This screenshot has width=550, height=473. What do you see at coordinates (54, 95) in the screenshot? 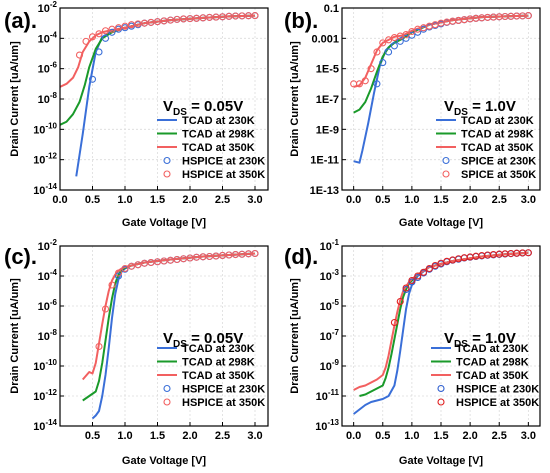
I see `tick-exponent: -8` at bounding box center [54, 95].